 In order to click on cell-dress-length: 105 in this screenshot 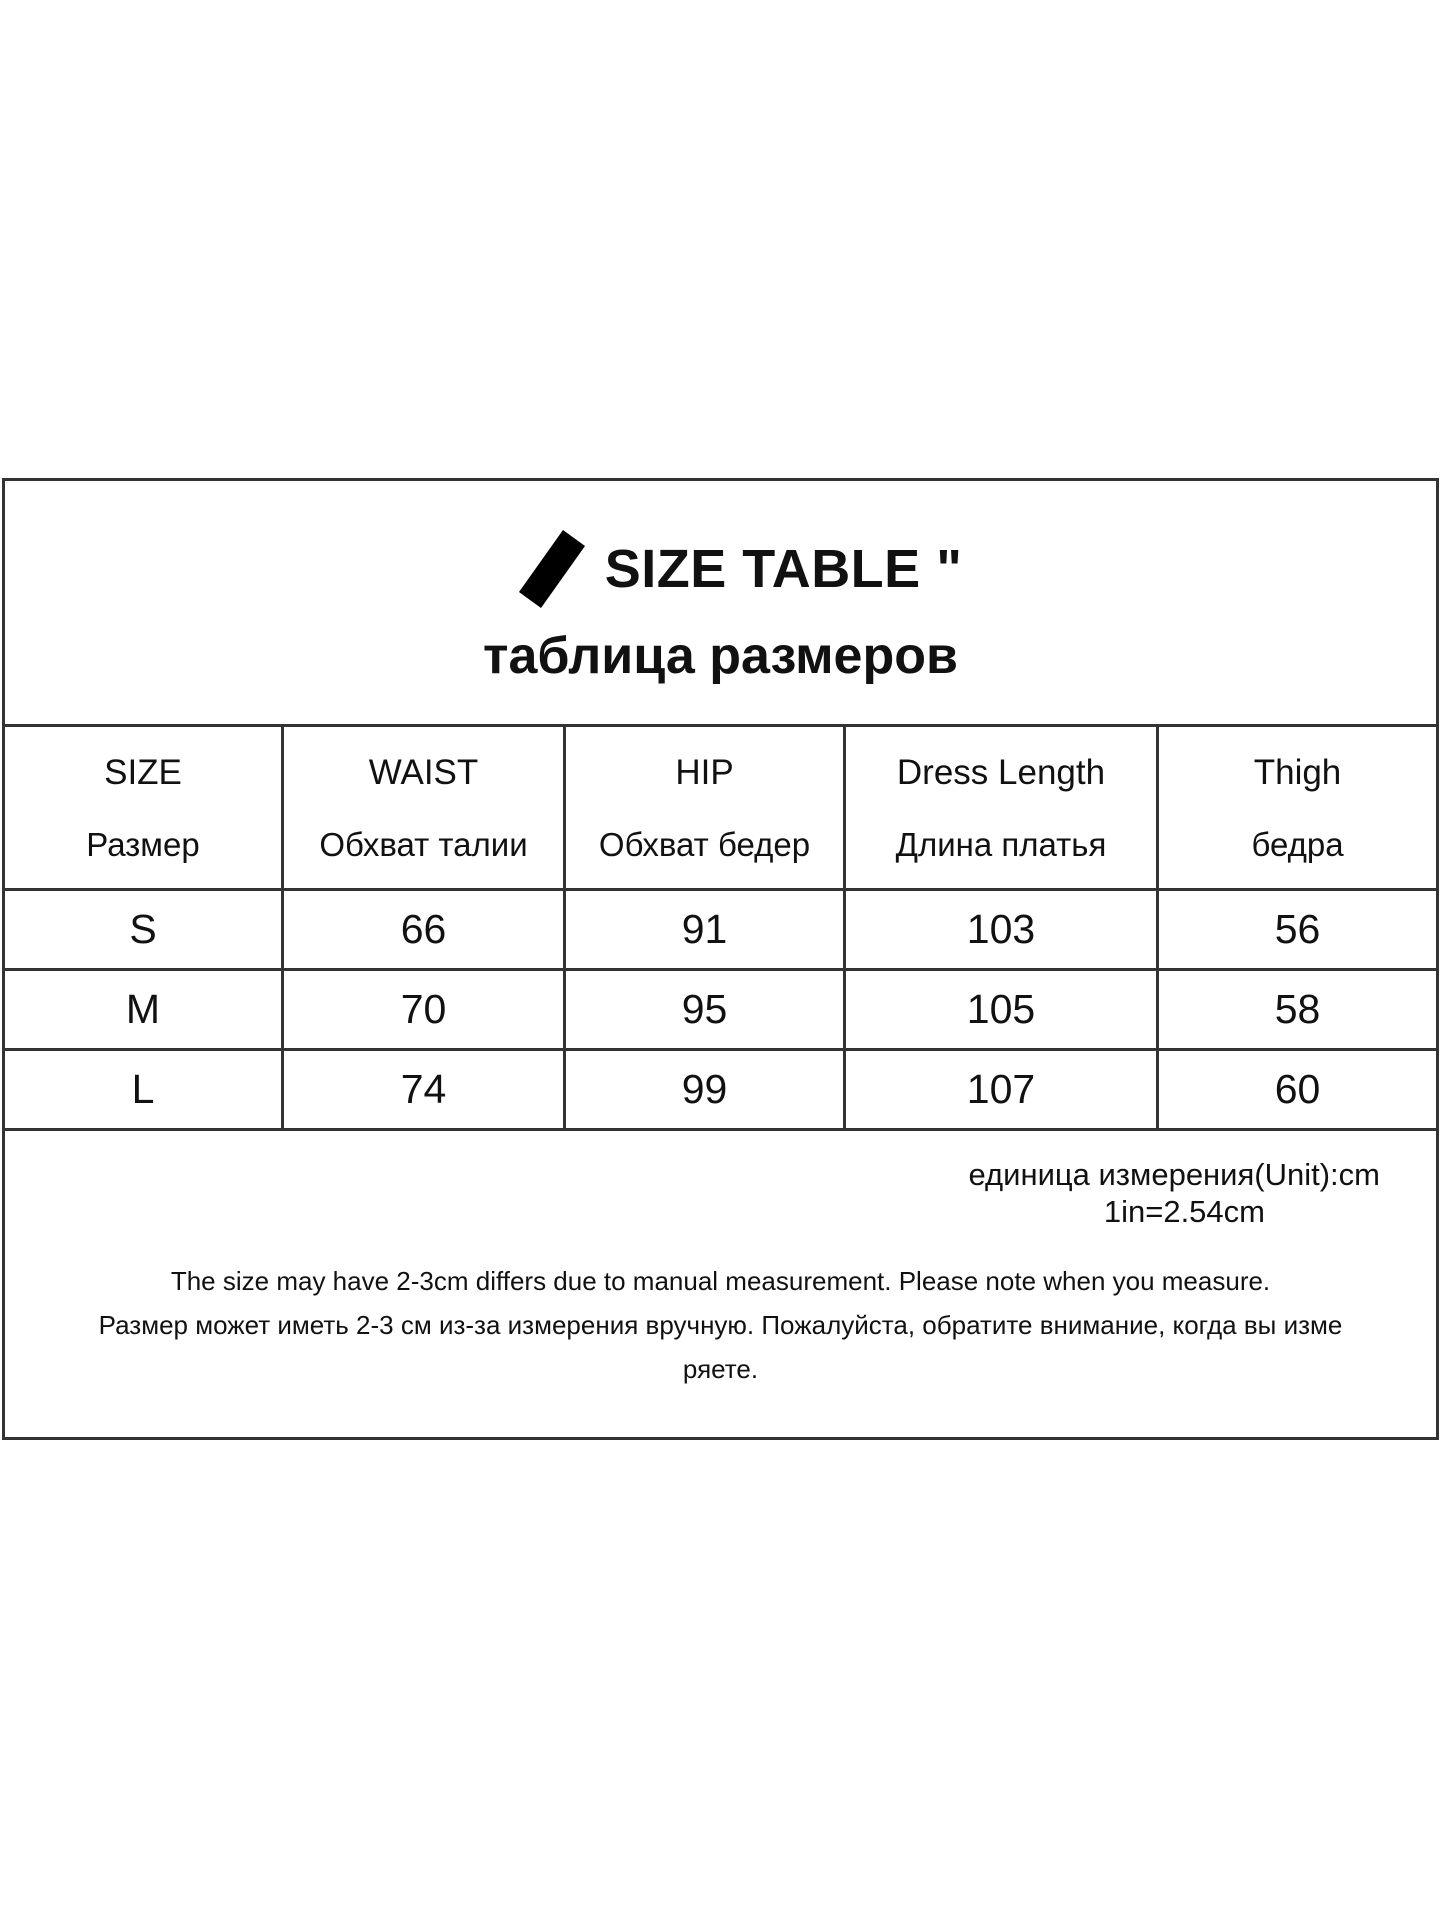, I will do `click(1002, 1009)`.